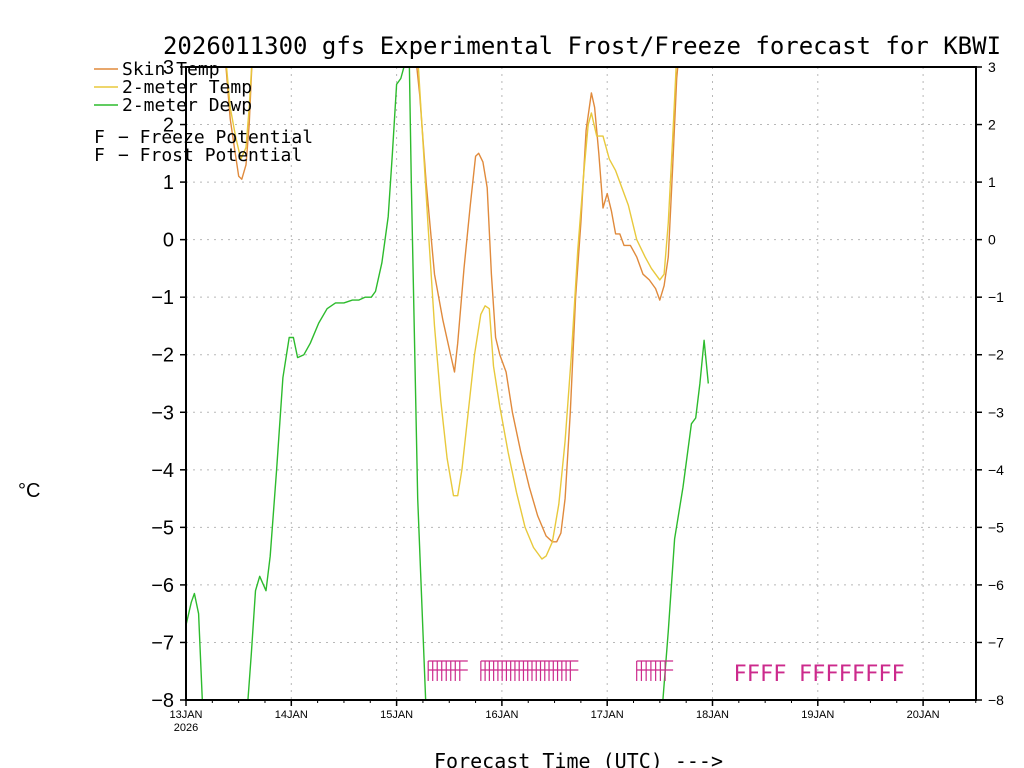 The width and height of the screenshot is (1024, 768). I want to click on y-tick-label-right: −8, so click(996, 700).